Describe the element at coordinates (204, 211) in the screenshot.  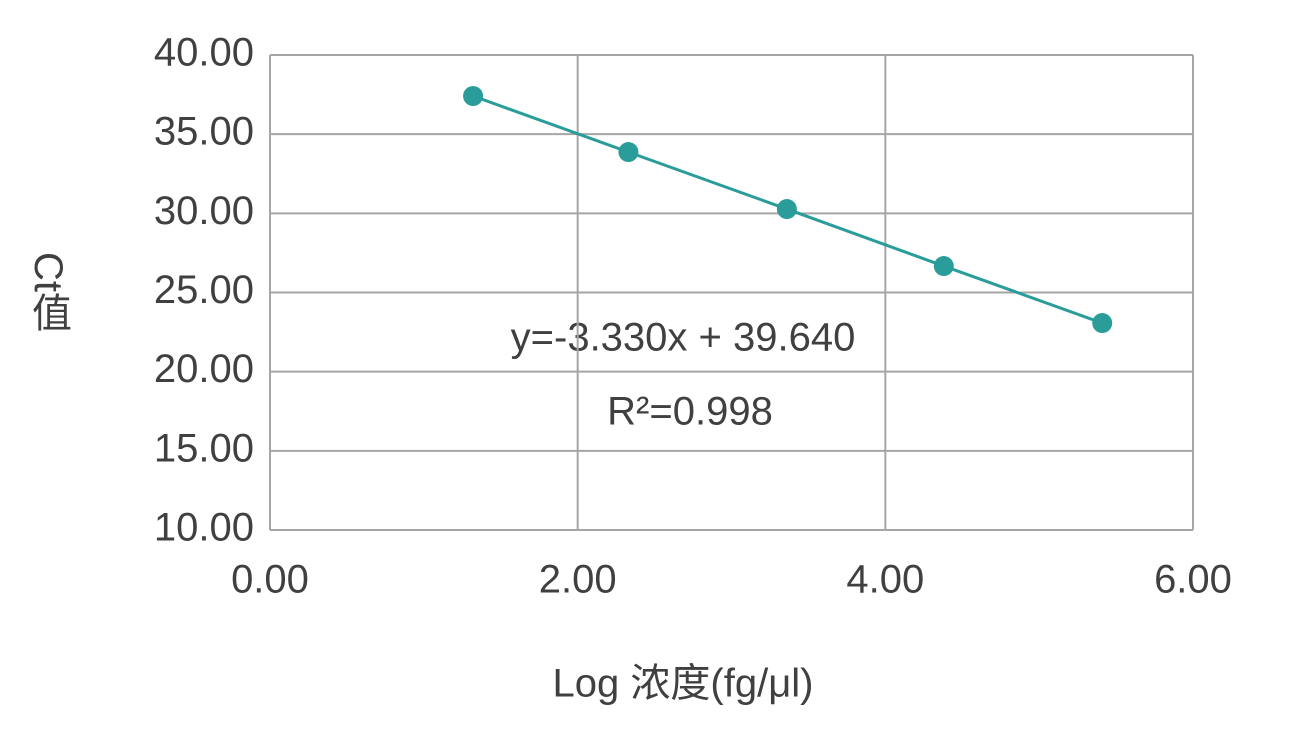
I see `y-tick-label: 30.00` at that location.